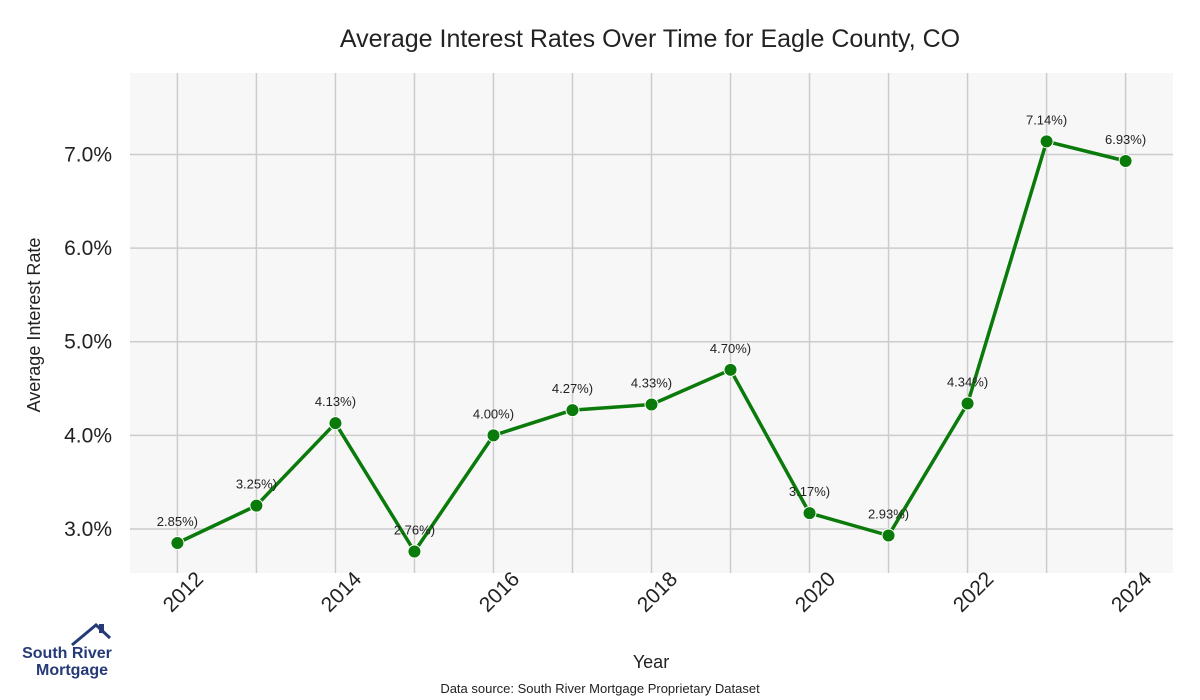 This screenshot has width=1200, height=700. I want to click on data-label-2018: 4.33%), so click(651, 382).